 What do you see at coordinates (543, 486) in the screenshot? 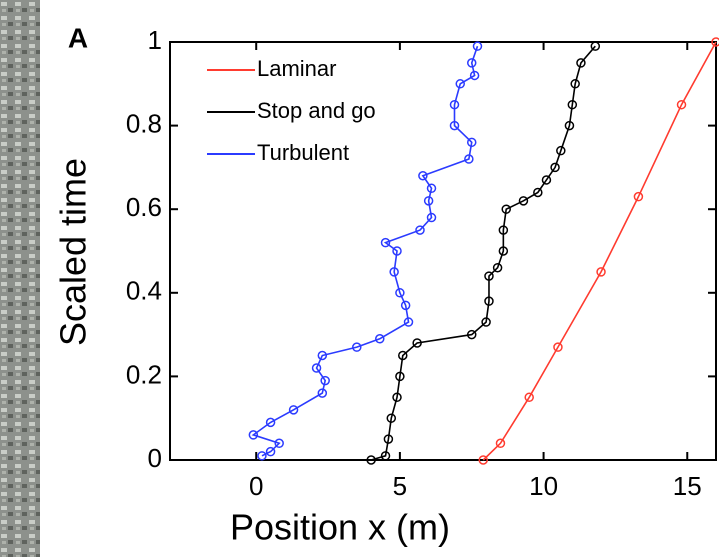
I see `x-tick-label: 10` at bounding box center [543, 486].